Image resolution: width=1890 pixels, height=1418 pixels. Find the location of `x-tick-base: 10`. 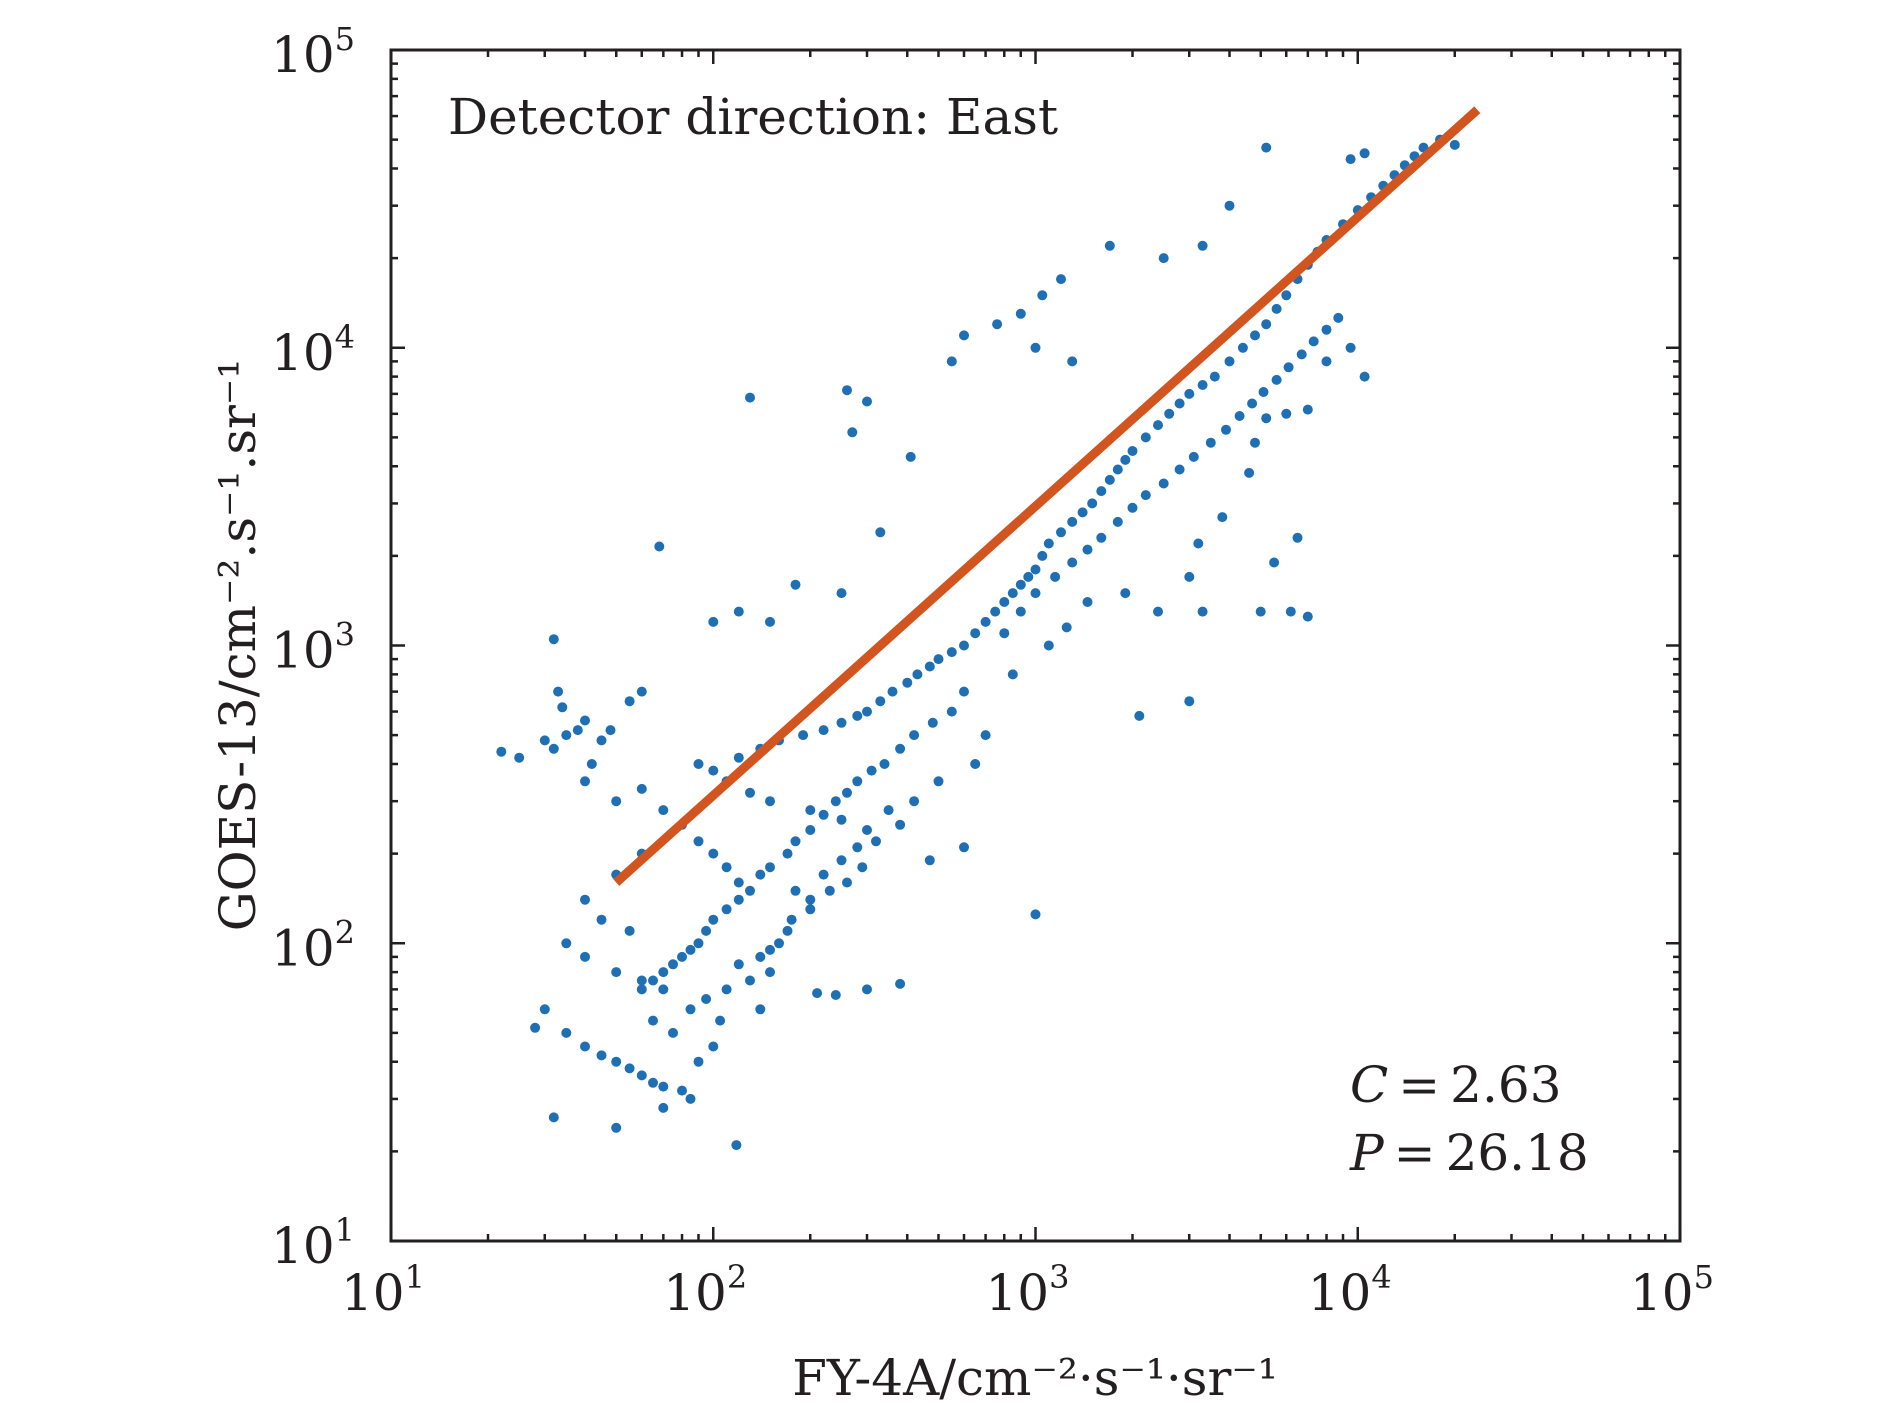

x-tick-base: 10 is located at coordinates (1662, 1293).